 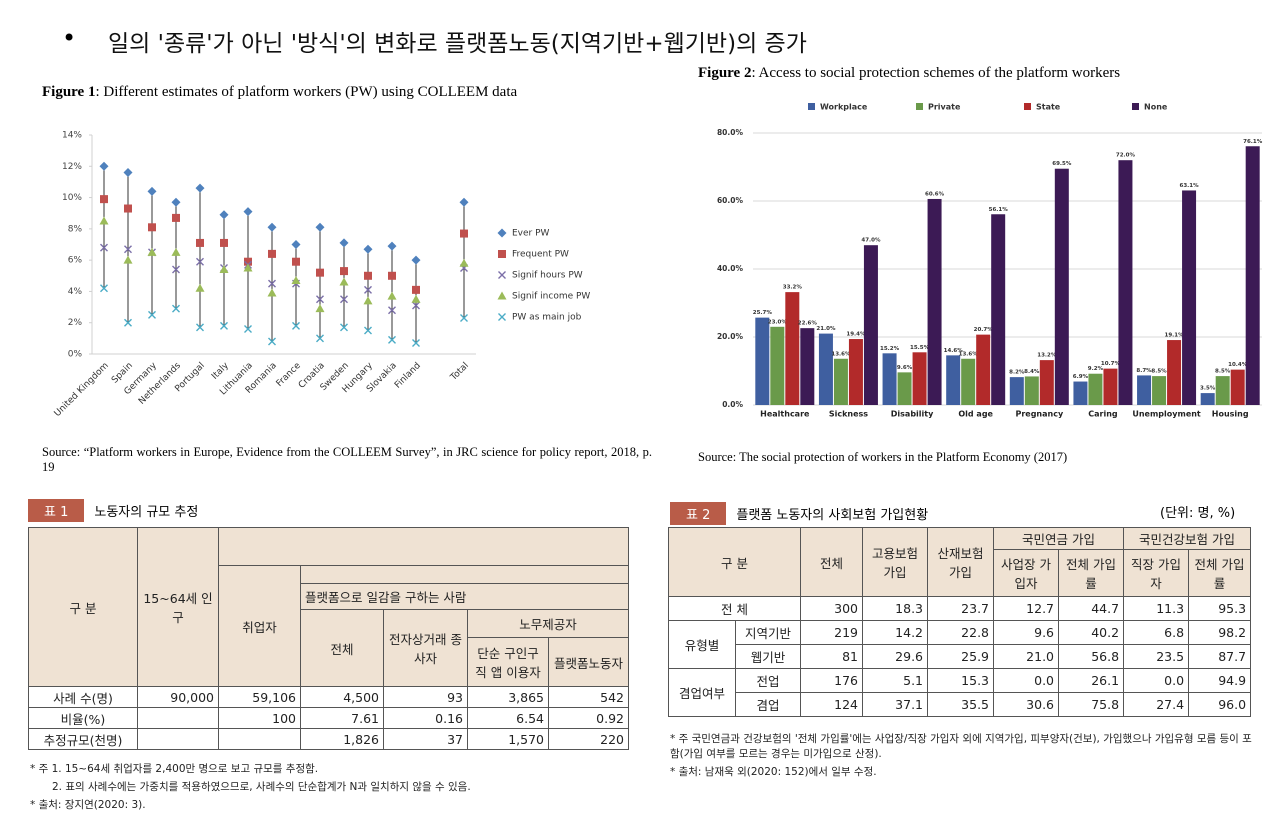 What do you see at coordinates (508, 662) in the screenshot?
I see `header-cell: 단순 구인구직 앱 이용자` at bounding box center [508, 662].